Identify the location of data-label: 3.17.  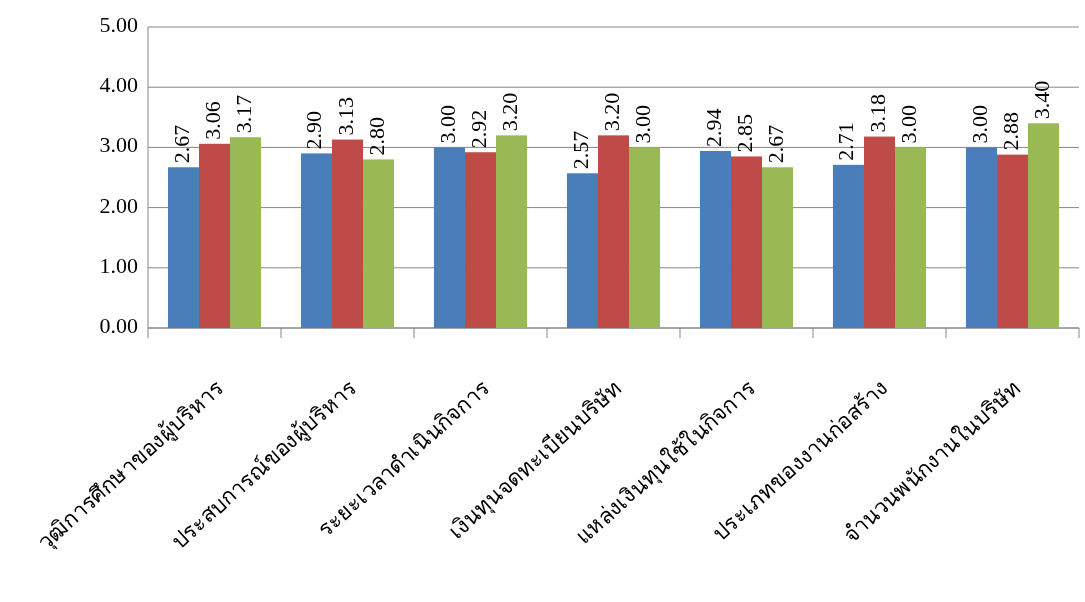
(243, 114).